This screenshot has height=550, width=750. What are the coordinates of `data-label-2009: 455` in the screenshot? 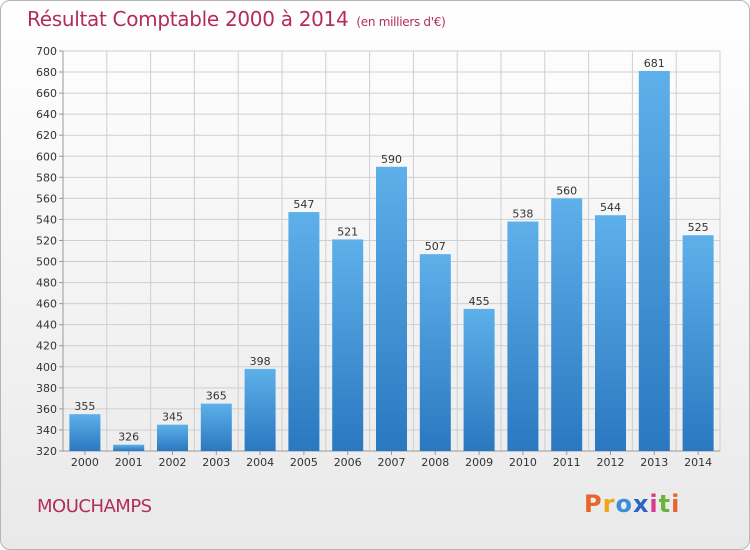 It's located at (479, 301).